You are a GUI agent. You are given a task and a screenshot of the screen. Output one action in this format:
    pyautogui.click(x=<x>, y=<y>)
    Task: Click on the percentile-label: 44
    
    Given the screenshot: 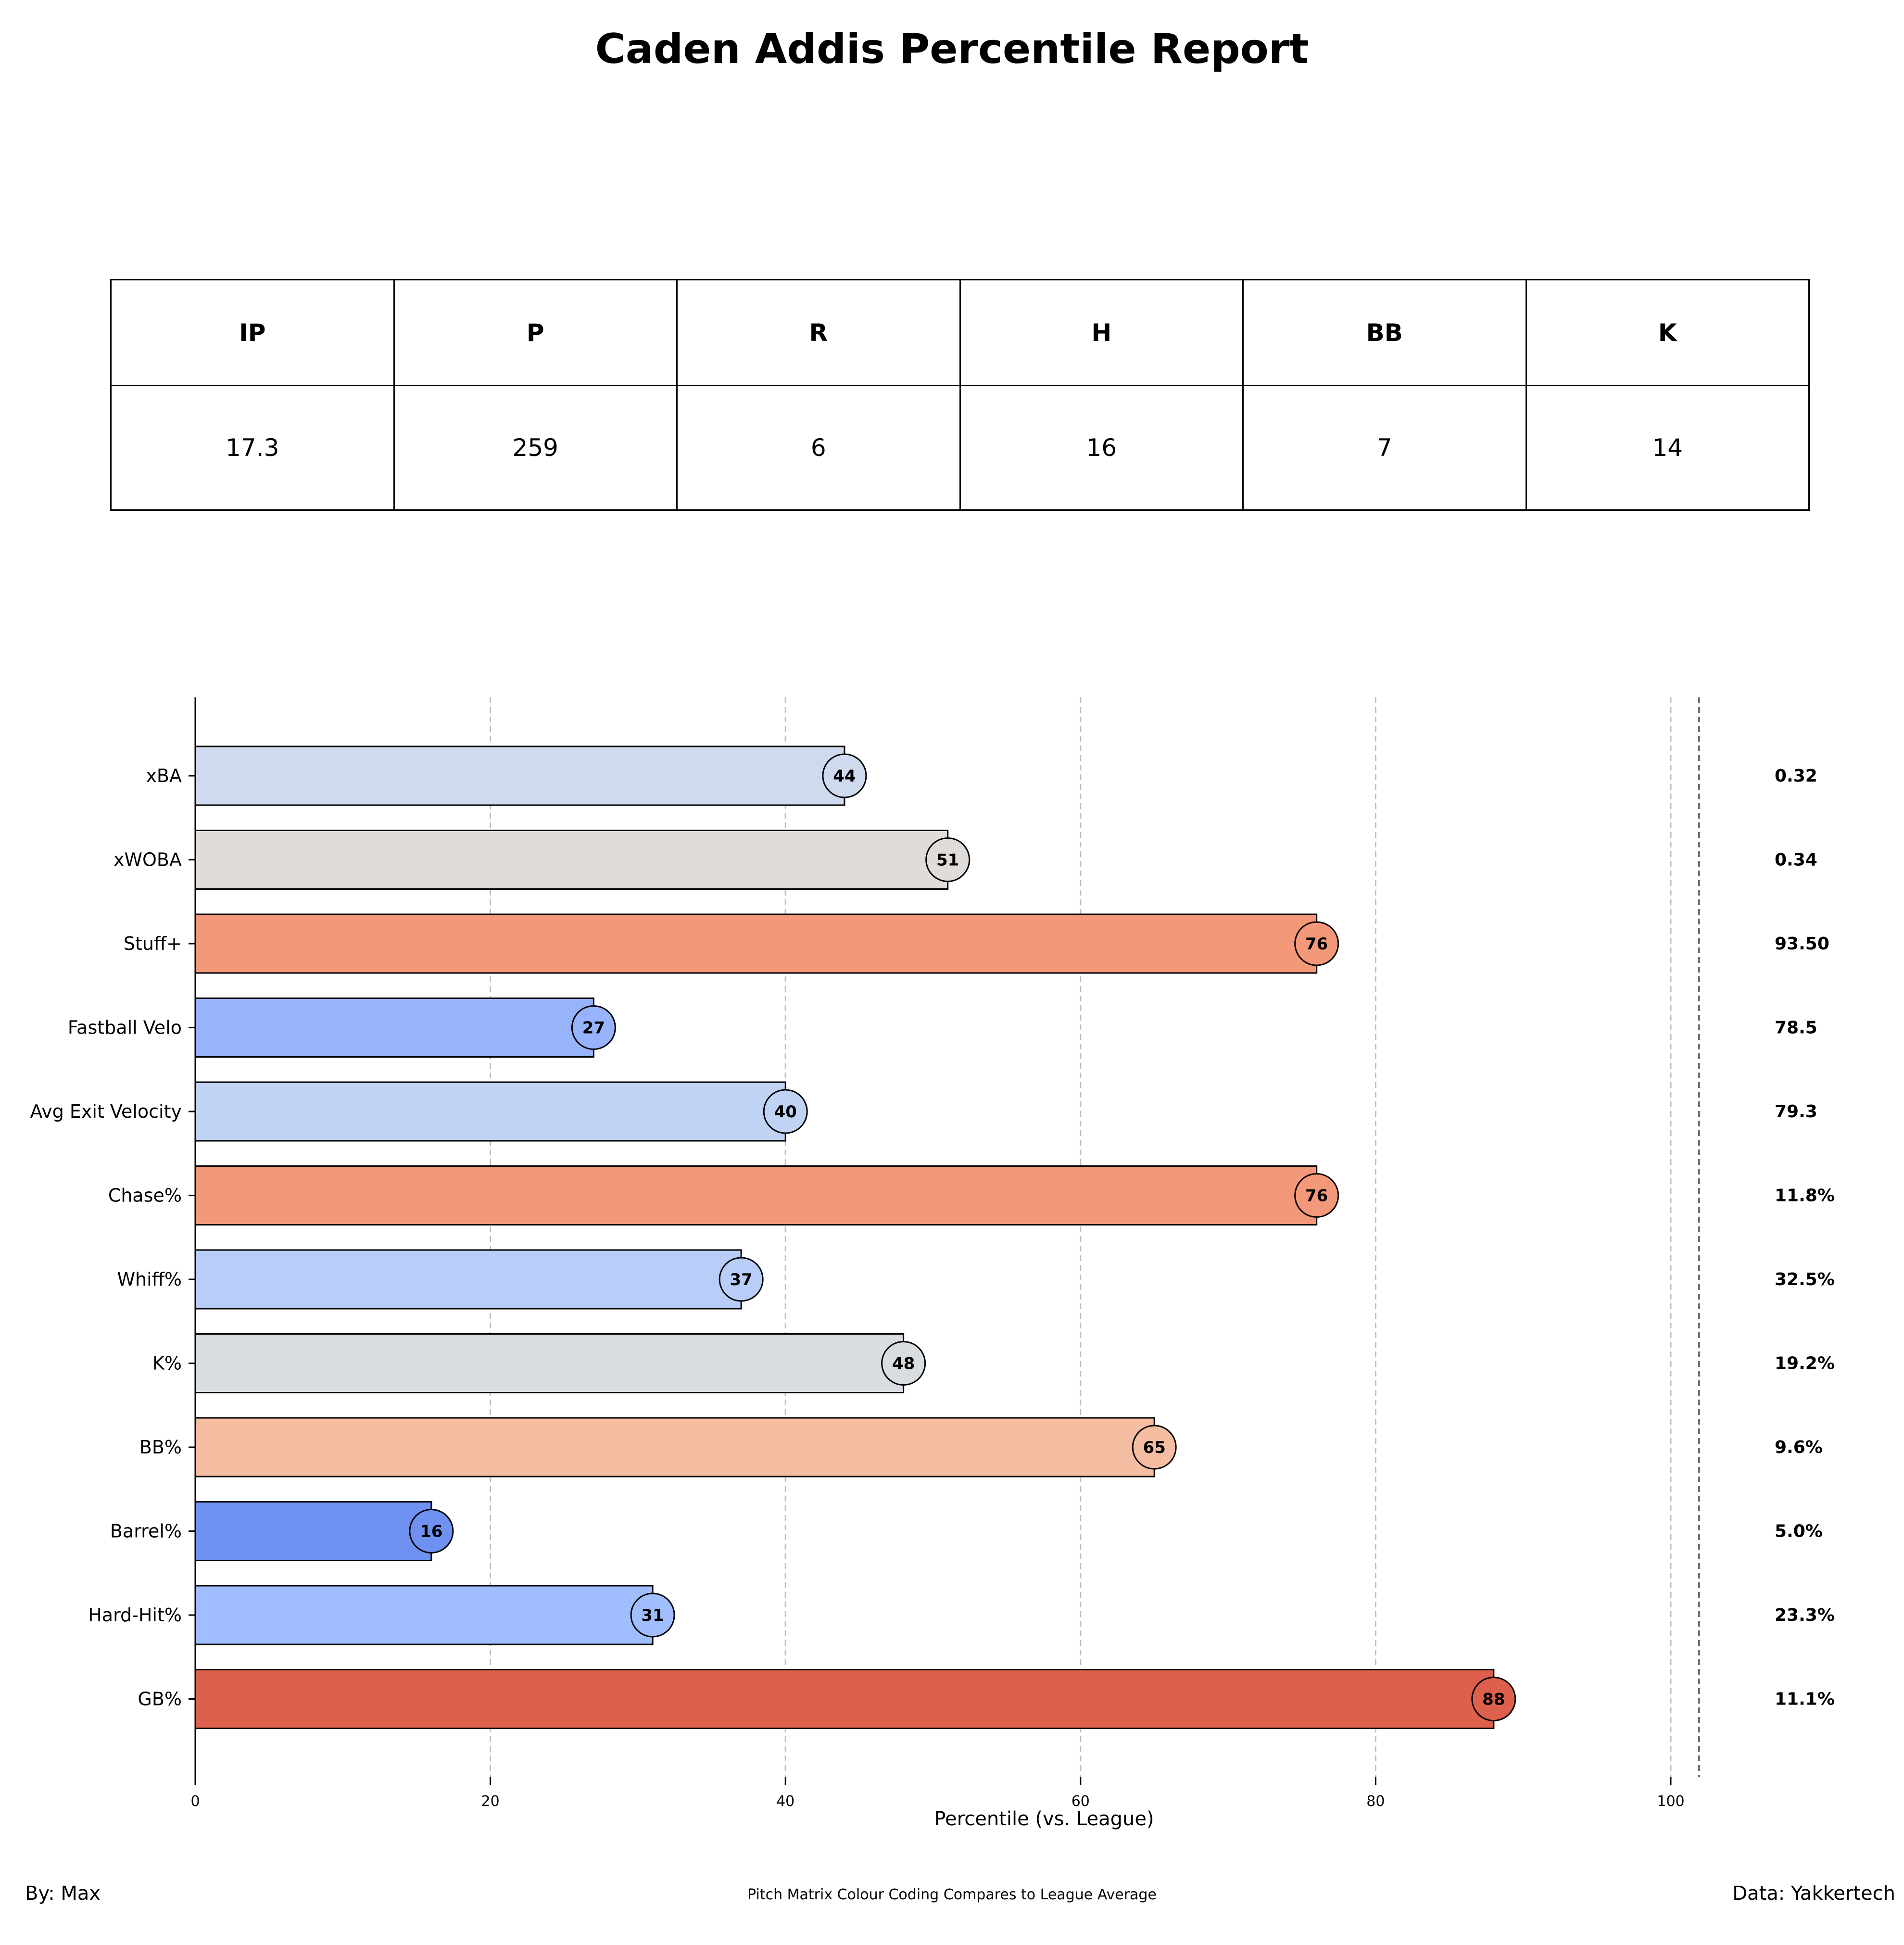 What is the action you would take?
    pyautogui.click(x=844, y=776)
    